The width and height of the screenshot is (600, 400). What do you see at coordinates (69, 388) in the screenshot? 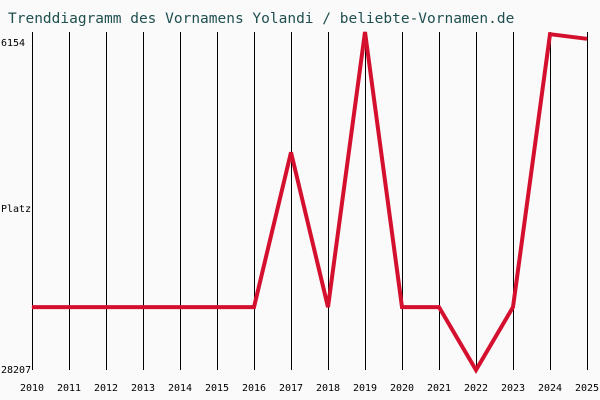
I see `x-tick-label-2011: 2011` at bounding box center [69, 388].